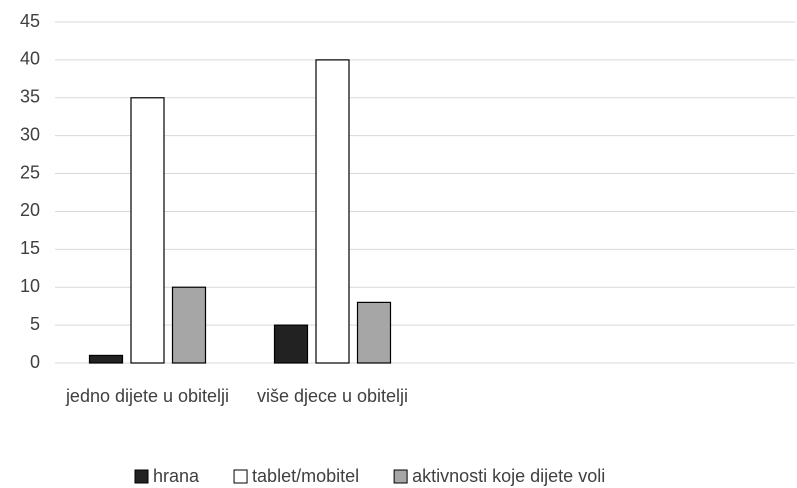 Image resolution: width=797 pixels, height=488 pixels. Describe the element at coordinates (30, 248) in the screenshot. I see `y-tick-label: 15` at that location.